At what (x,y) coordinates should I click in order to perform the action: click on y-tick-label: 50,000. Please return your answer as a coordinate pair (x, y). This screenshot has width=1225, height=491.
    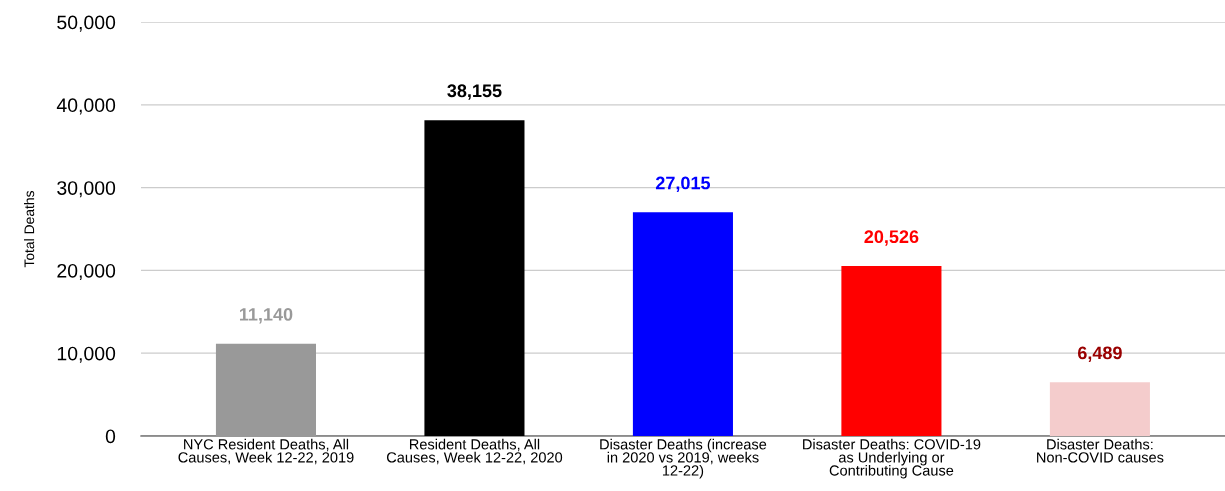
    Looking at the image, I should click on (86, 23).